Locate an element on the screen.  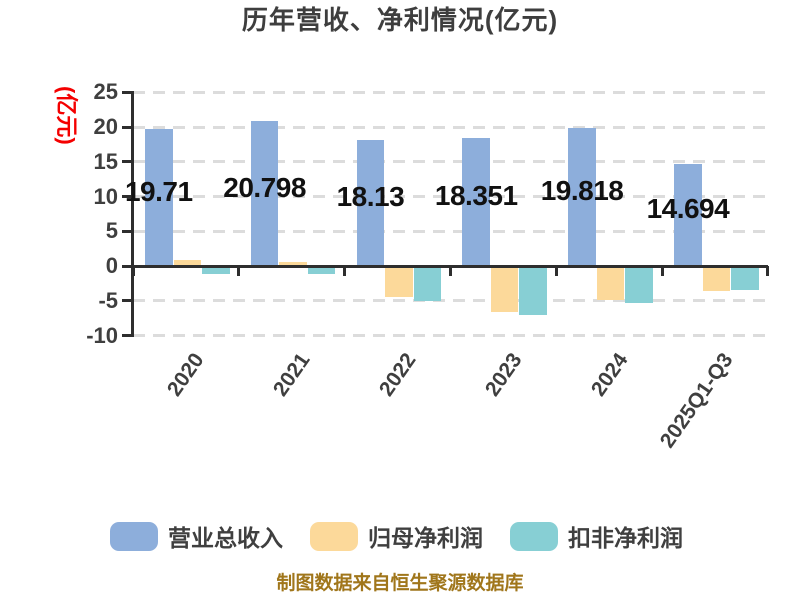
bar-营业总收入-2020 is located at coordinates (159, 197).